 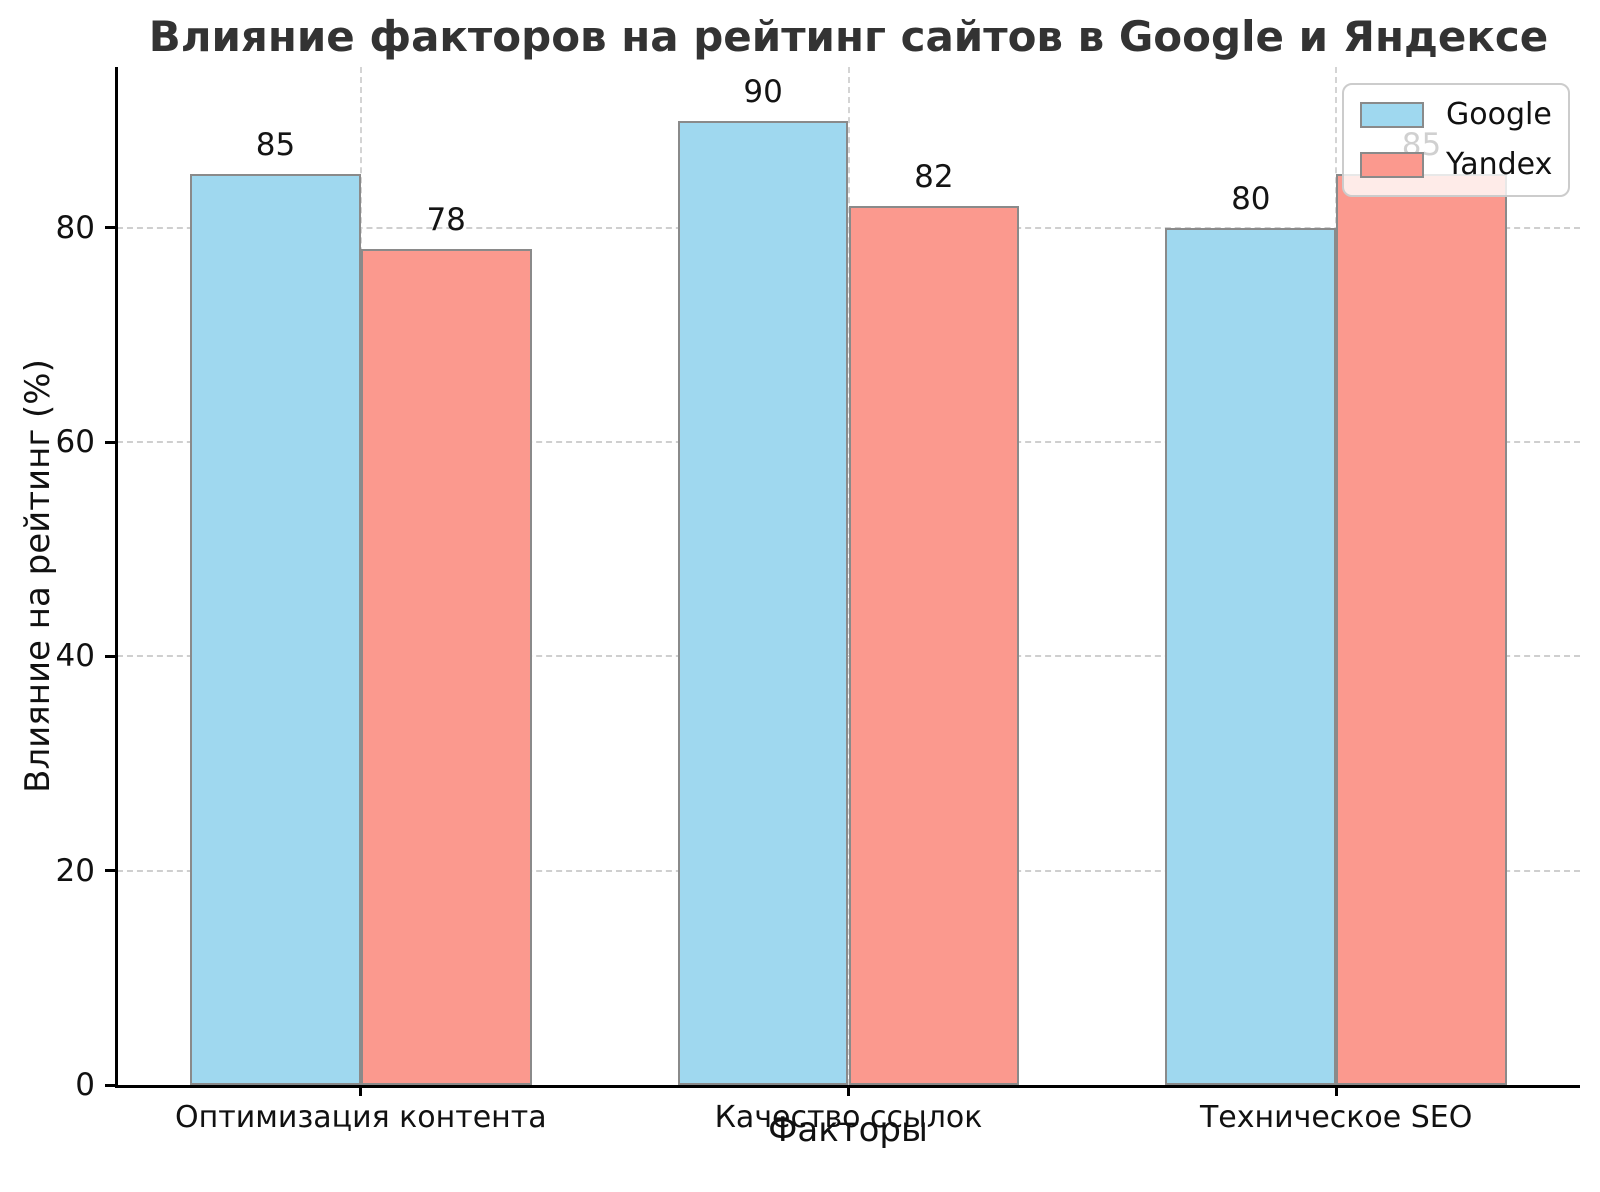 I want to click on legend-label-yandex: Yandex, so click(x=1499, y=164).